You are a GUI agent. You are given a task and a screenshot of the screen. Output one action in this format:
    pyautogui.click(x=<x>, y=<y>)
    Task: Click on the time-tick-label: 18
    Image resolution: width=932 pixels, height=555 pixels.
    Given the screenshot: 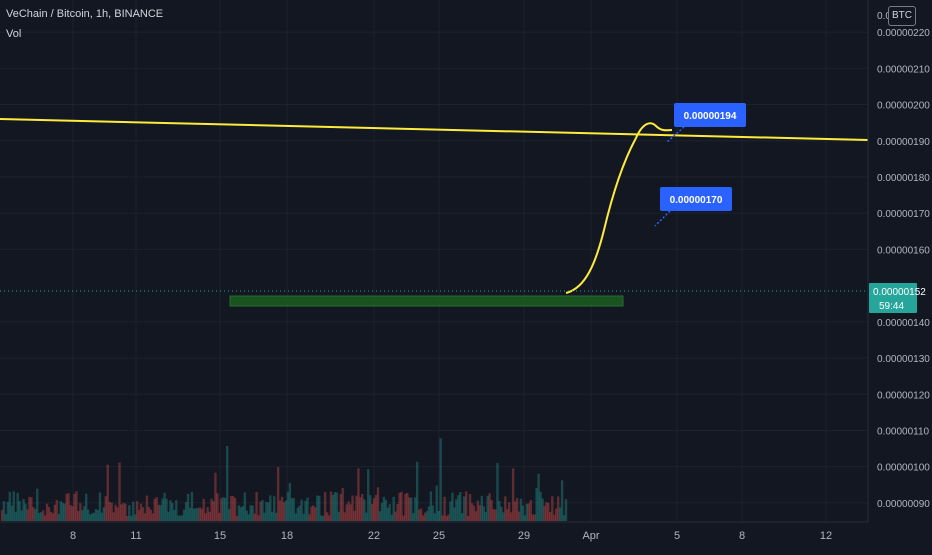 What is the action you would take?
    pyautogui.click(x=287, y=536)
    